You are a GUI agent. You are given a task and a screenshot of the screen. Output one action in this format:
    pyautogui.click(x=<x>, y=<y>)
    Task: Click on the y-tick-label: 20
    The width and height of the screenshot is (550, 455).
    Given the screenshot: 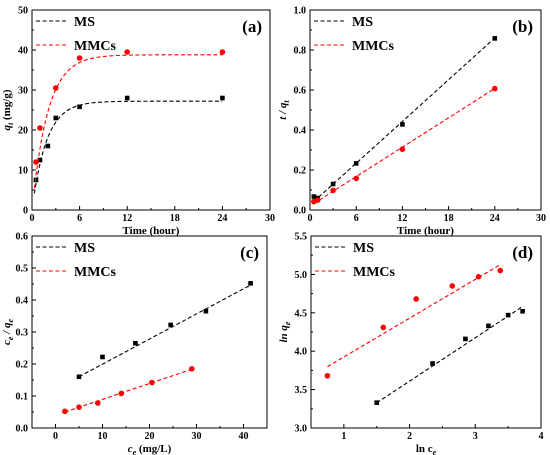 What is the action you would take?
    pyautogui.click(x=23, y=131)
    